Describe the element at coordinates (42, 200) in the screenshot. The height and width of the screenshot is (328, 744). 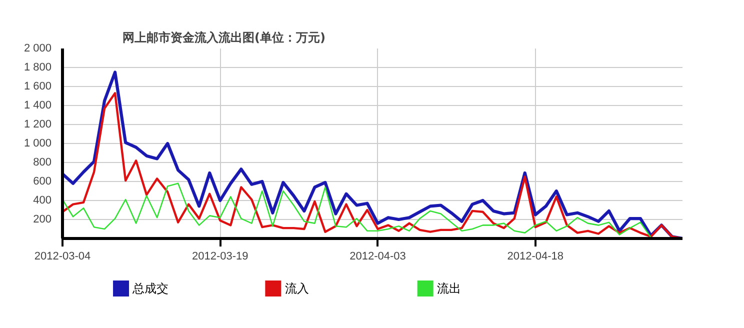
I see `y-tick-label: 400` at that location.